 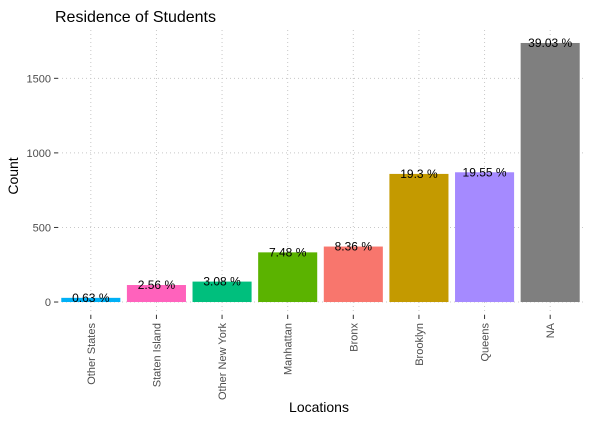 What do you see at coordinates (42, 191) in the screenshot?
I see `y-axis: 0 500 1000 1500` at bounding box center [42, 191].